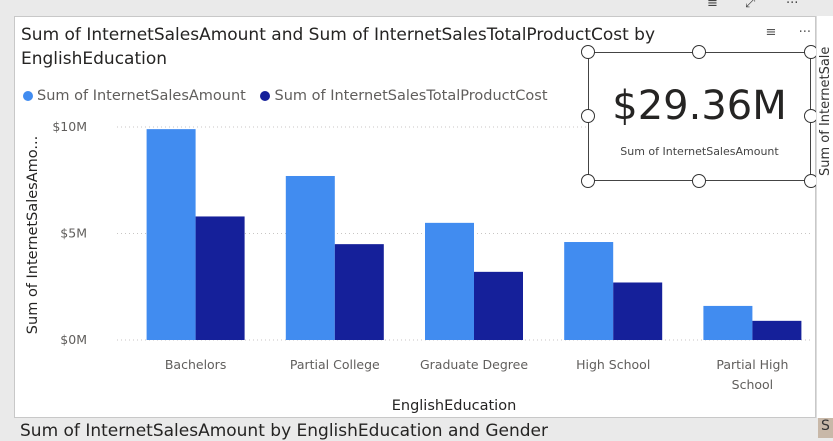  I want to click on resize-handle-bottom, so click(699, 181).